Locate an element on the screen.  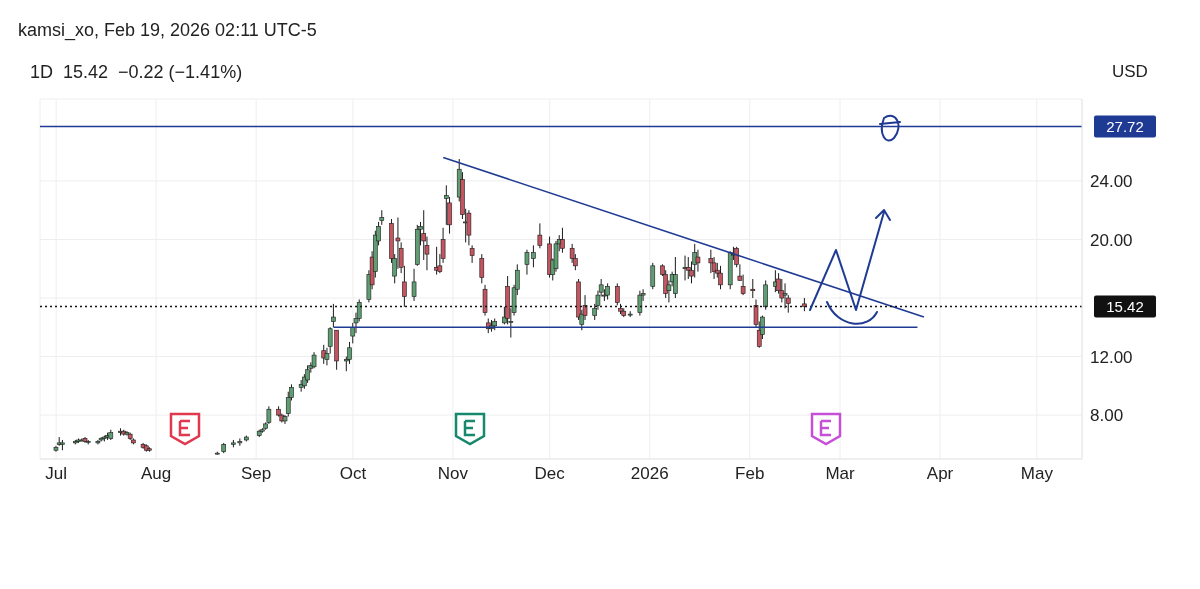
x-tick-label: May is located at coordinates (1037, 474).